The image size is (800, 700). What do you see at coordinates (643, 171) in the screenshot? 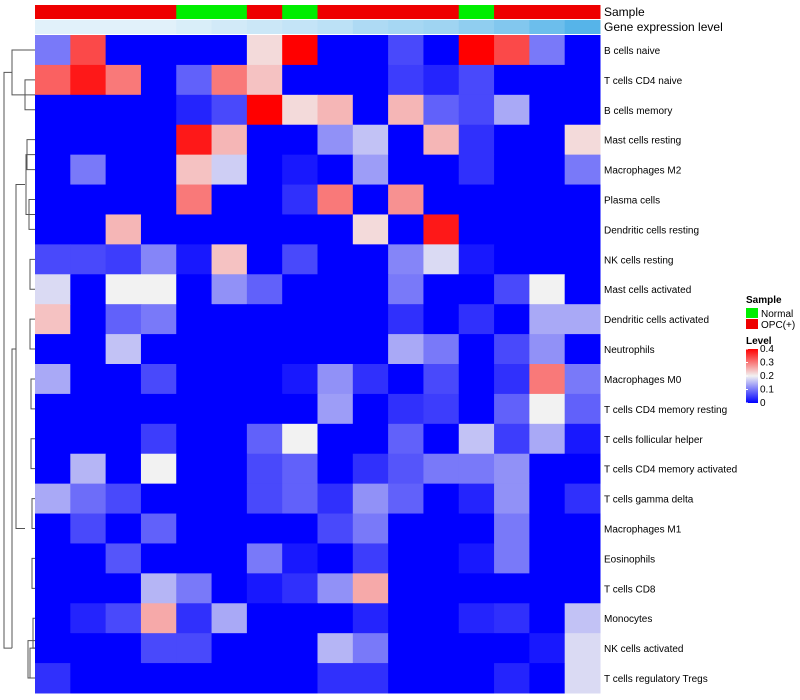
I see `row-label: Macrophages M2` at bounding box center [643, 171].